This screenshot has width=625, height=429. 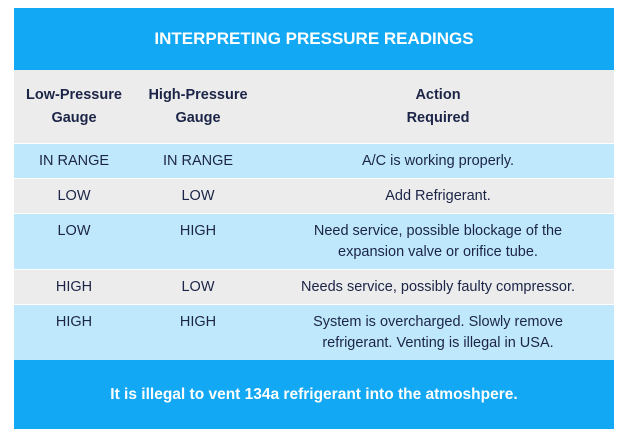 I want to click on cell-text: A/C is working properly., so click(x=438, y=161).